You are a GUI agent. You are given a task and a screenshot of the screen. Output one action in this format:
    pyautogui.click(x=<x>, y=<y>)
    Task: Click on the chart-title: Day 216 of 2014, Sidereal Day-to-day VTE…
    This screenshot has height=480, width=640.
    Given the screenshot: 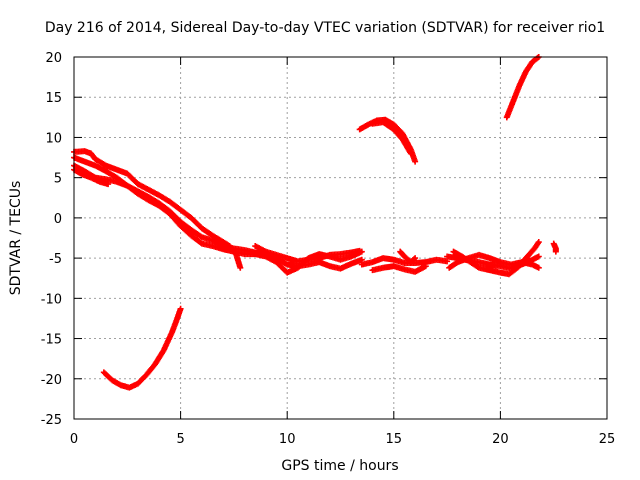 What is the action you would take?
    pyautogui.click(x=325, y=28)
    